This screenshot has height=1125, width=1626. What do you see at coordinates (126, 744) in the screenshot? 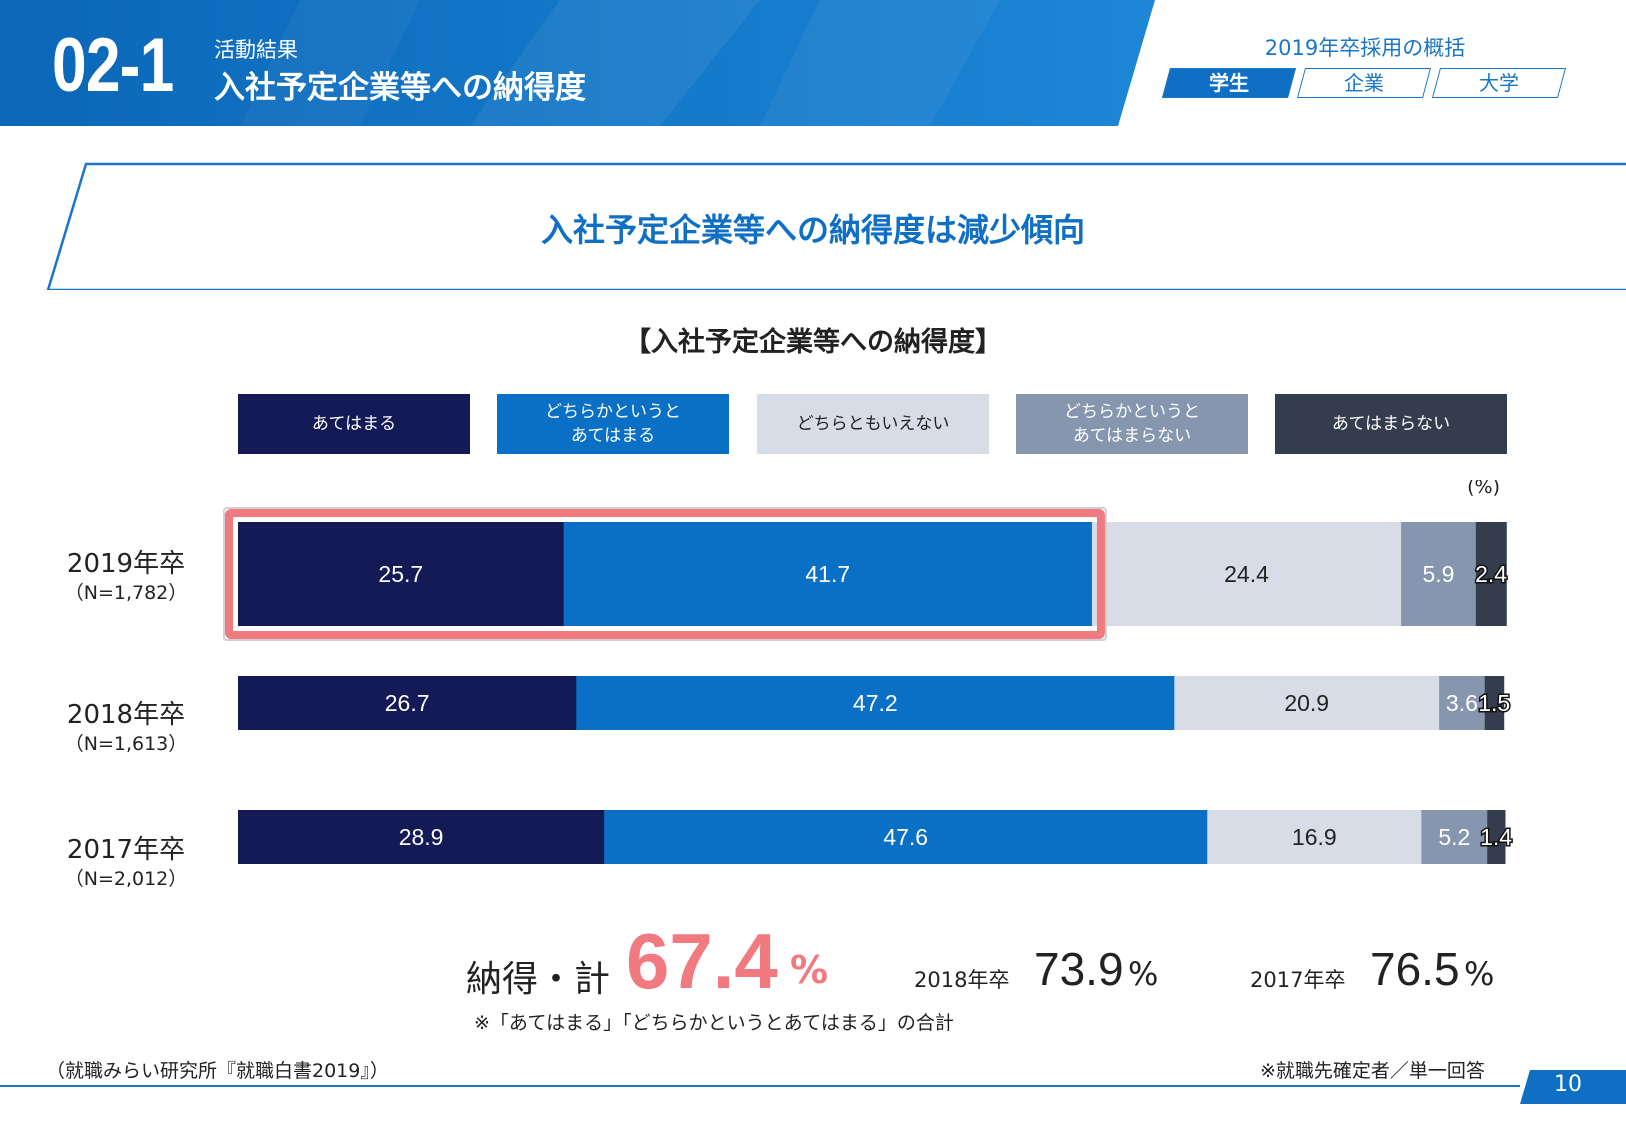
I see `sample-size-2018: （N=1,613）` at bounding box center [126, 744].